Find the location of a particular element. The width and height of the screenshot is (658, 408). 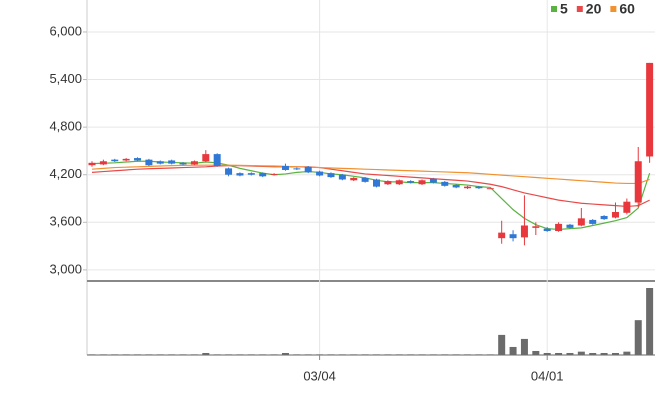

legend: 5 20 60 is located at coordinates (593, 9).